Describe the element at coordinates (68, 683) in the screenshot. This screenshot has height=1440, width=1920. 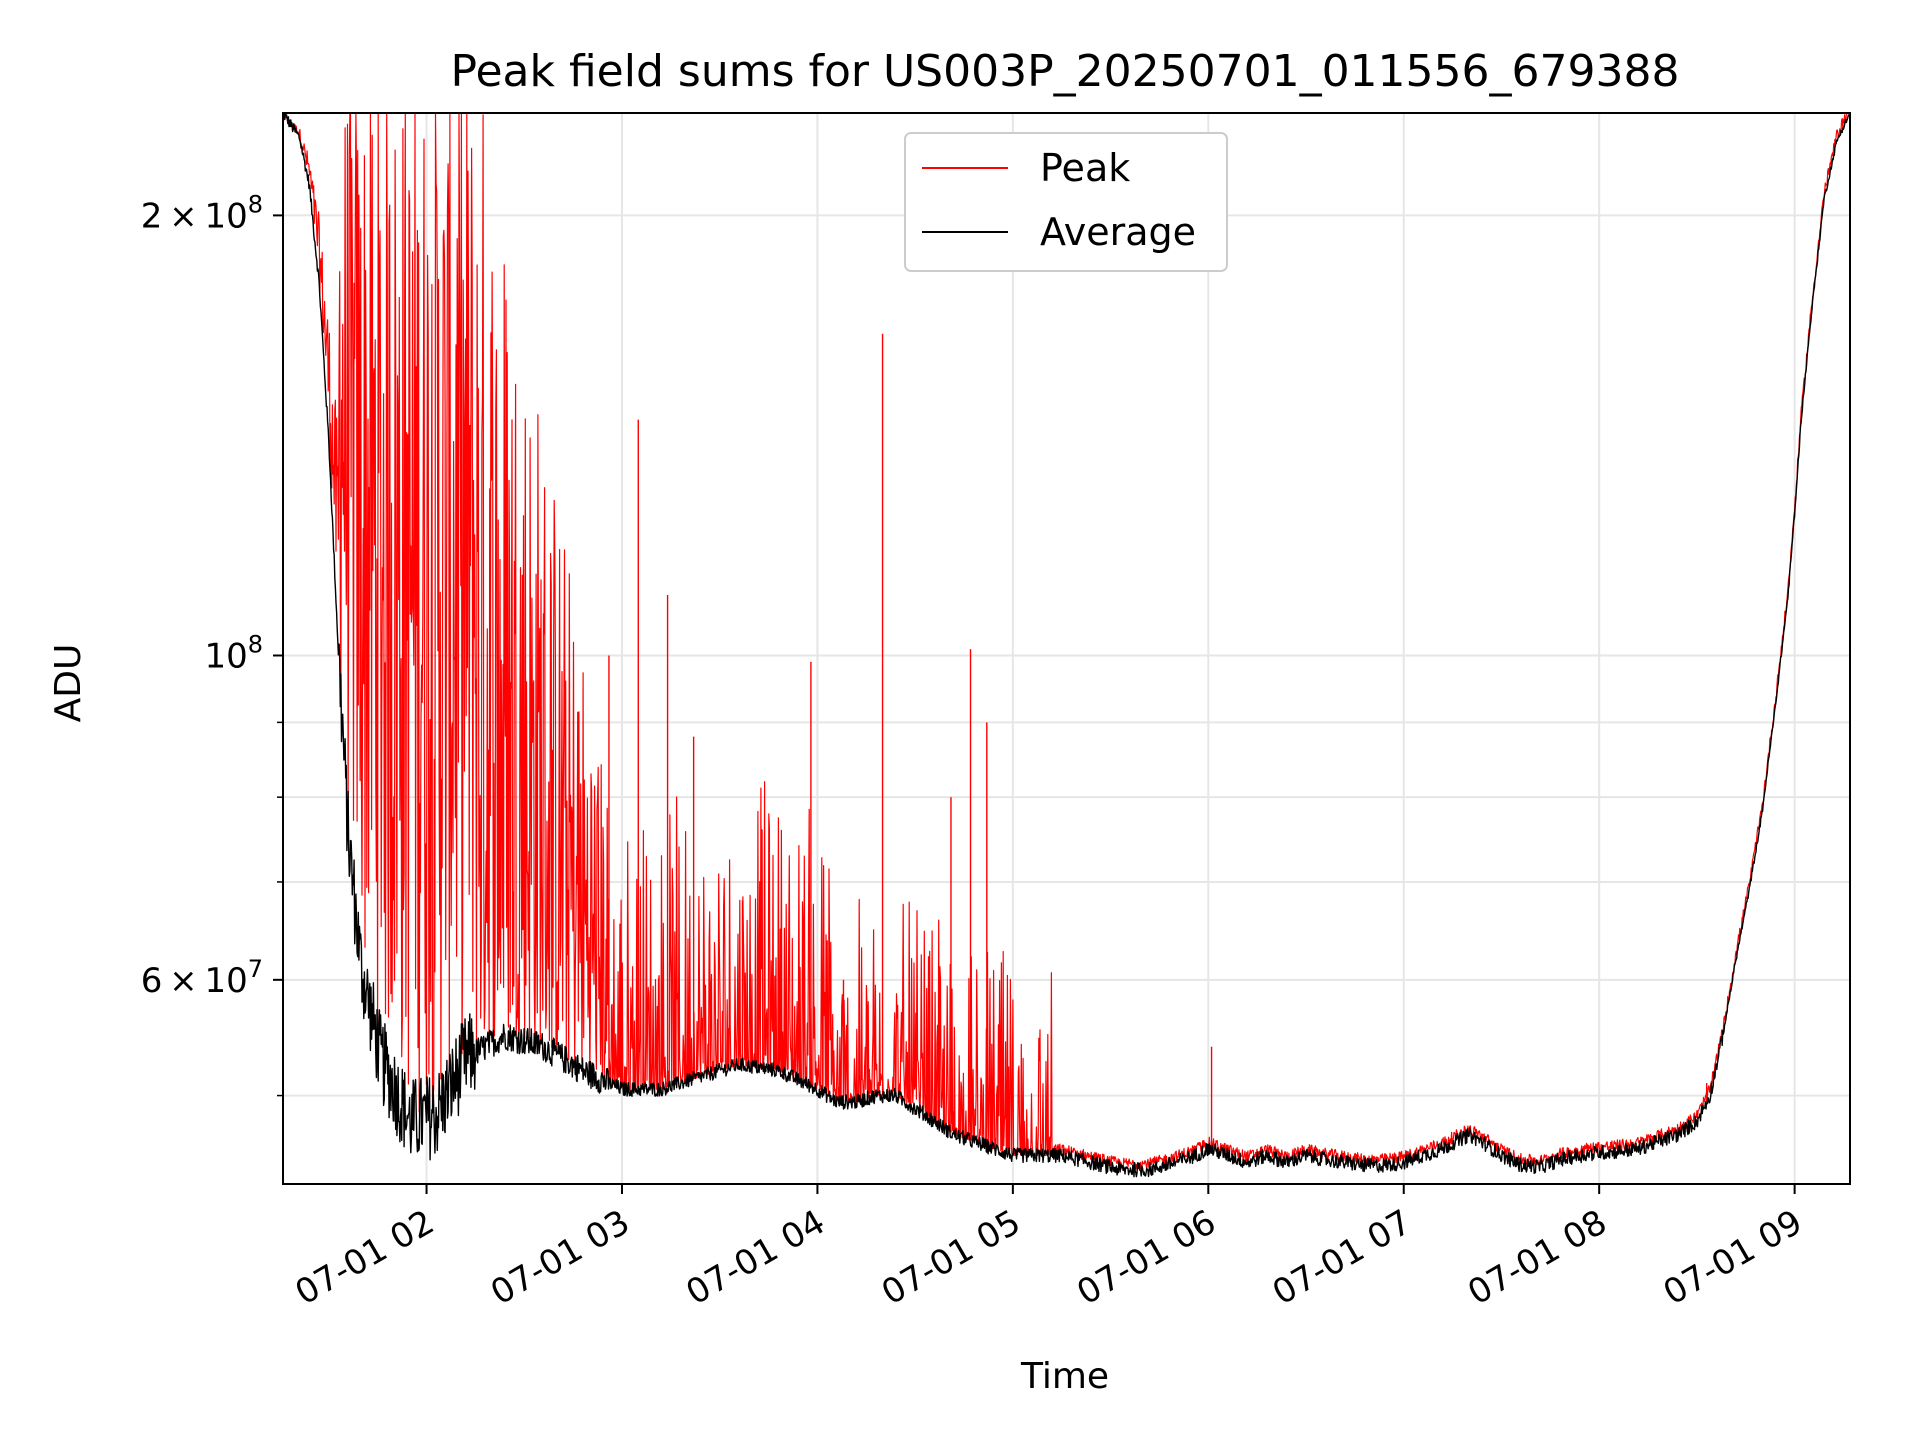
I see `y-axis-label: ADU` at that location.